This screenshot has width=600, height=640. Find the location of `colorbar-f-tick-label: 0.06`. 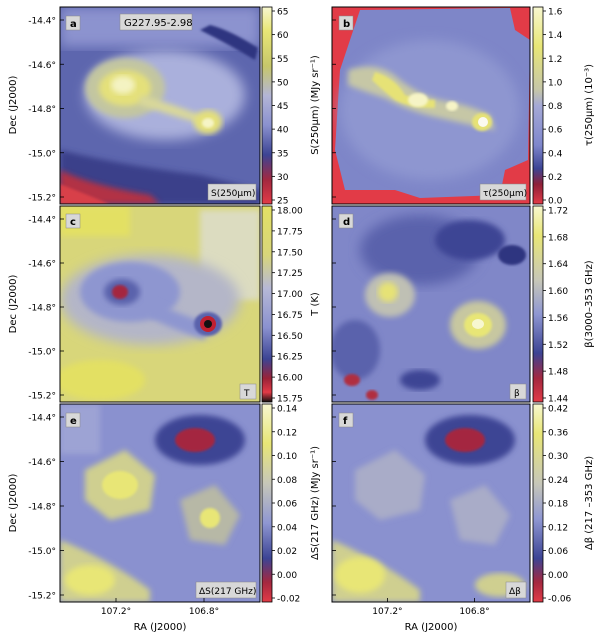

colorbar-f-tick-label: 0.06 is located at coordinates (558, 552).